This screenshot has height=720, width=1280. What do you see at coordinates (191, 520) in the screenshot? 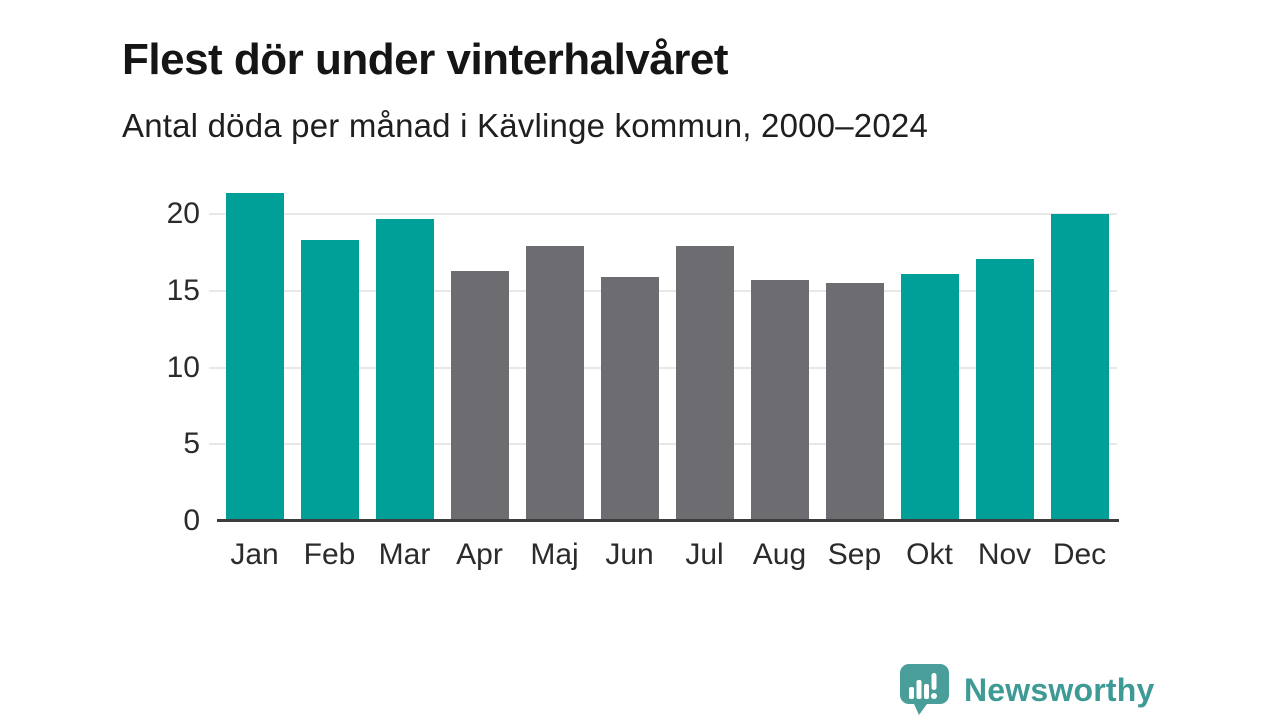
I see `y-axis-label-0: 0` at bounding box center [191, 520].